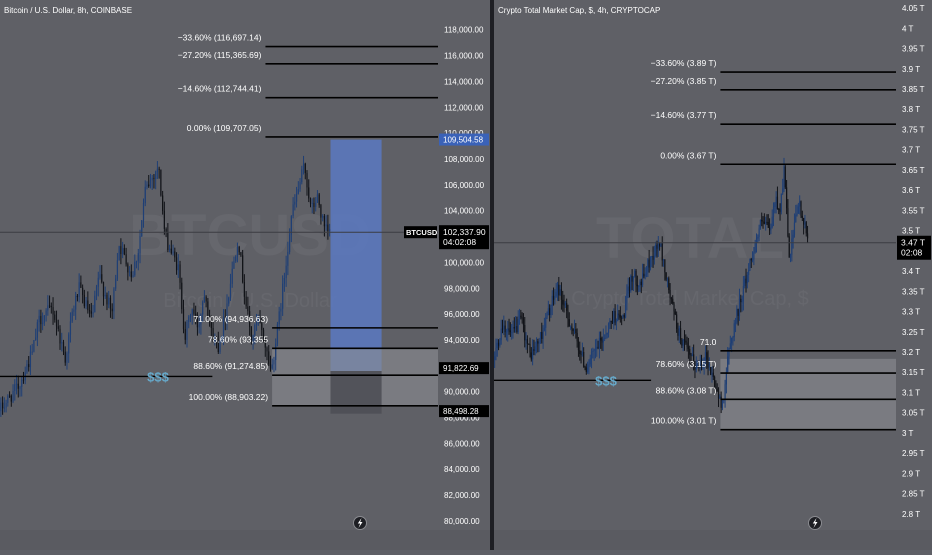 The height and width of the screenshot is (555, 932). What do you see at coordinates (911, 150) in the screenshot?
I see `y-tick-label: 3.7 T` at bounding box center [911, 150].